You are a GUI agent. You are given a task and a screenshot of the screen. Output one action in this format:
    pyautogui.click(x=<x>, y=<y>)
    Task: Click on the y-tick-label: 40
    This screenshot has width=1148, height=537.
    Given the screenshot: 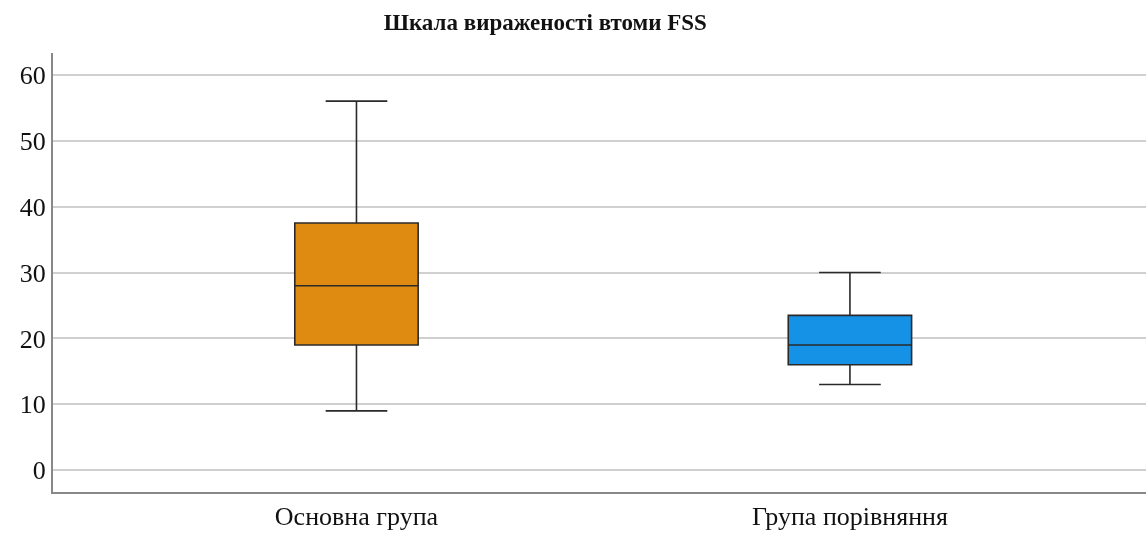 What is the action you would take?
    pyautogui.click(x=32, y=207)
    